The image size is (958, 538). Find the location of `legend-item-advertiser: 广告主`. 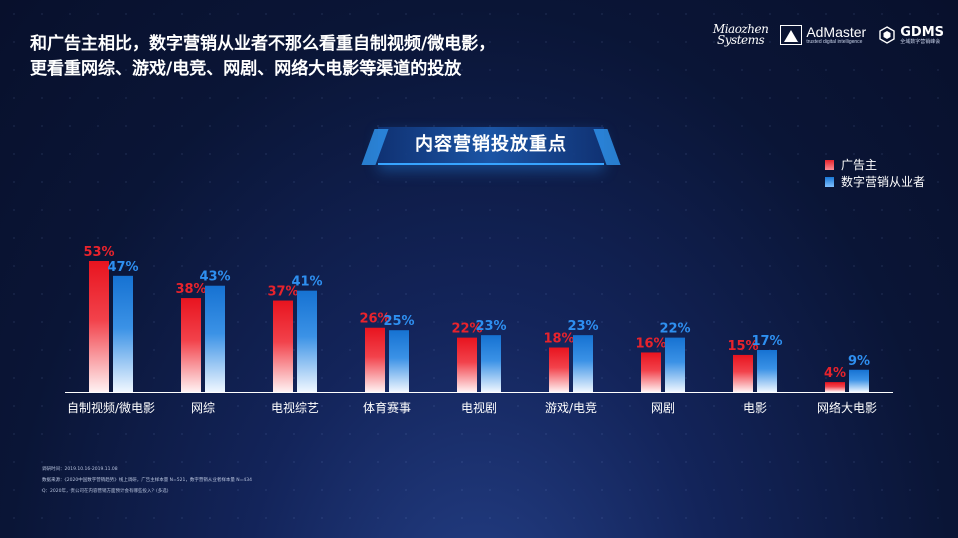

legend-item-advertiser: 广告主 is located at coordinates (875, 164).